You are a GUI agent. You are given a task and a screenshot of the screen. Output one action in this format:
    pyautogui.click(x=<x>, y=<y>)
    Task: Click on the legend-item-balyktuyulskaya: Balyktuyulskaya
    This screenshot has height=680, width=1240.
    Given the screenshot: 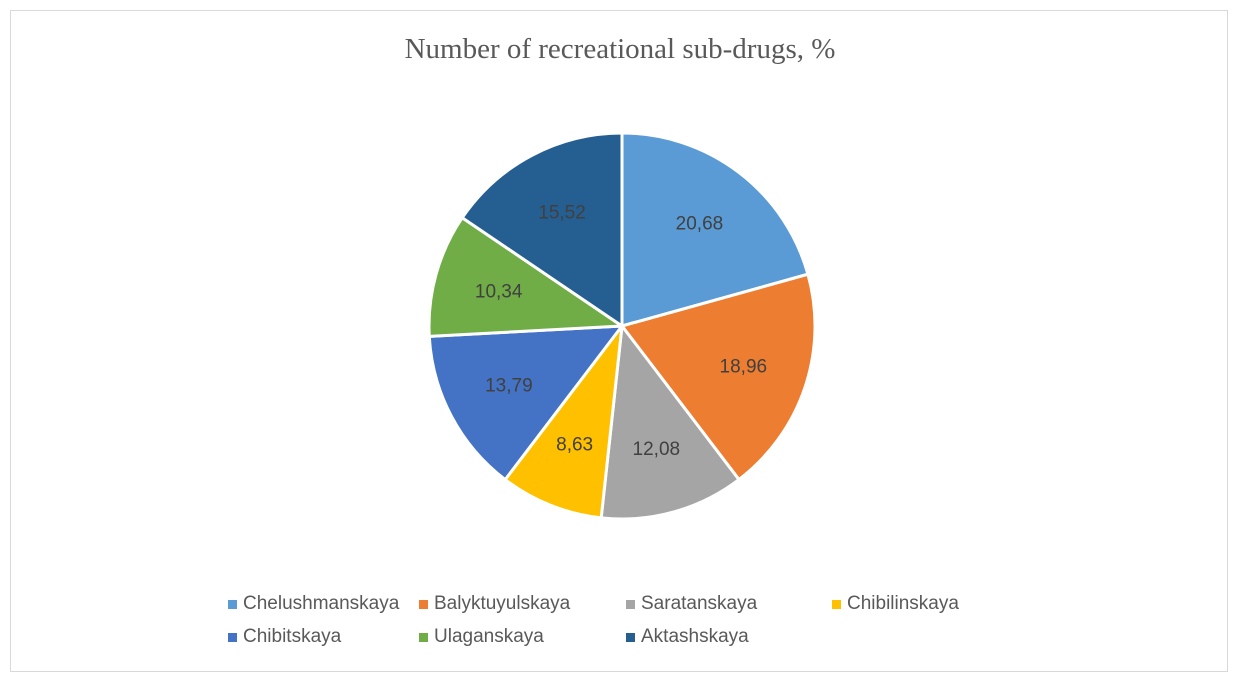 What is the action you would take?
    pyautogui.click(x=494, y=604)
    